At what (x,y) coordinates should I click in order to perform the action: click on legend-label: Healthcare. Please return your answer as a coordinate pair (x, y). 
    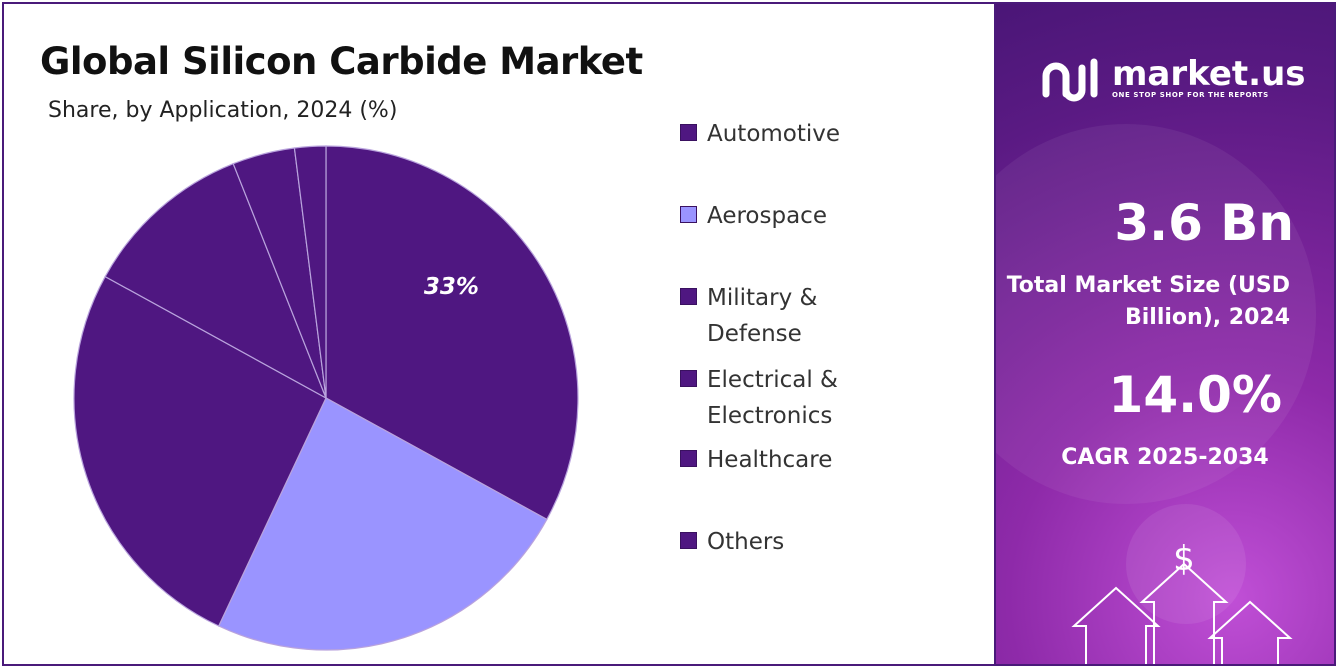
    Looking at the image, I should click on (770, 460).